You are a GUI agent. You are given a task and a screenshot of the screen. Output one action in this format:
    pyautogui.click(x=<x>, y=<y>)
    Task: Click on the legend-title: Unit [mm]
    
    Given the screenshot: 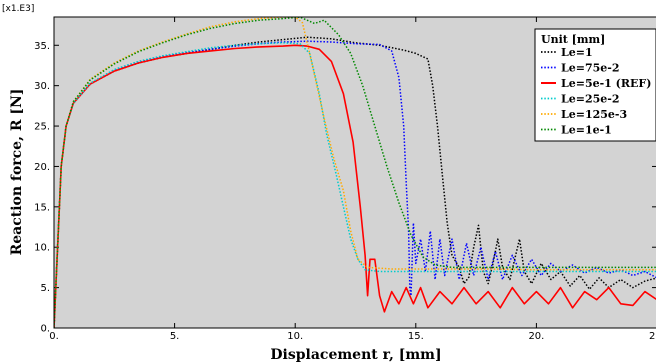 What is the action you would take?
    pyautogui.click(x=573, y=39)
    